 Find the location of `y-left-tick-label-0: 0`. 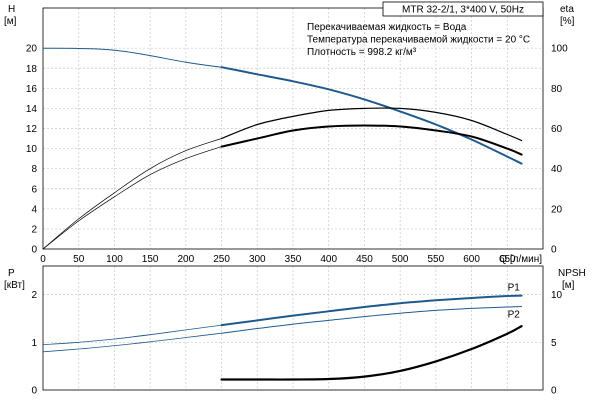

y-left-tick-label-0: 0 is located at coordinates (34, 250).